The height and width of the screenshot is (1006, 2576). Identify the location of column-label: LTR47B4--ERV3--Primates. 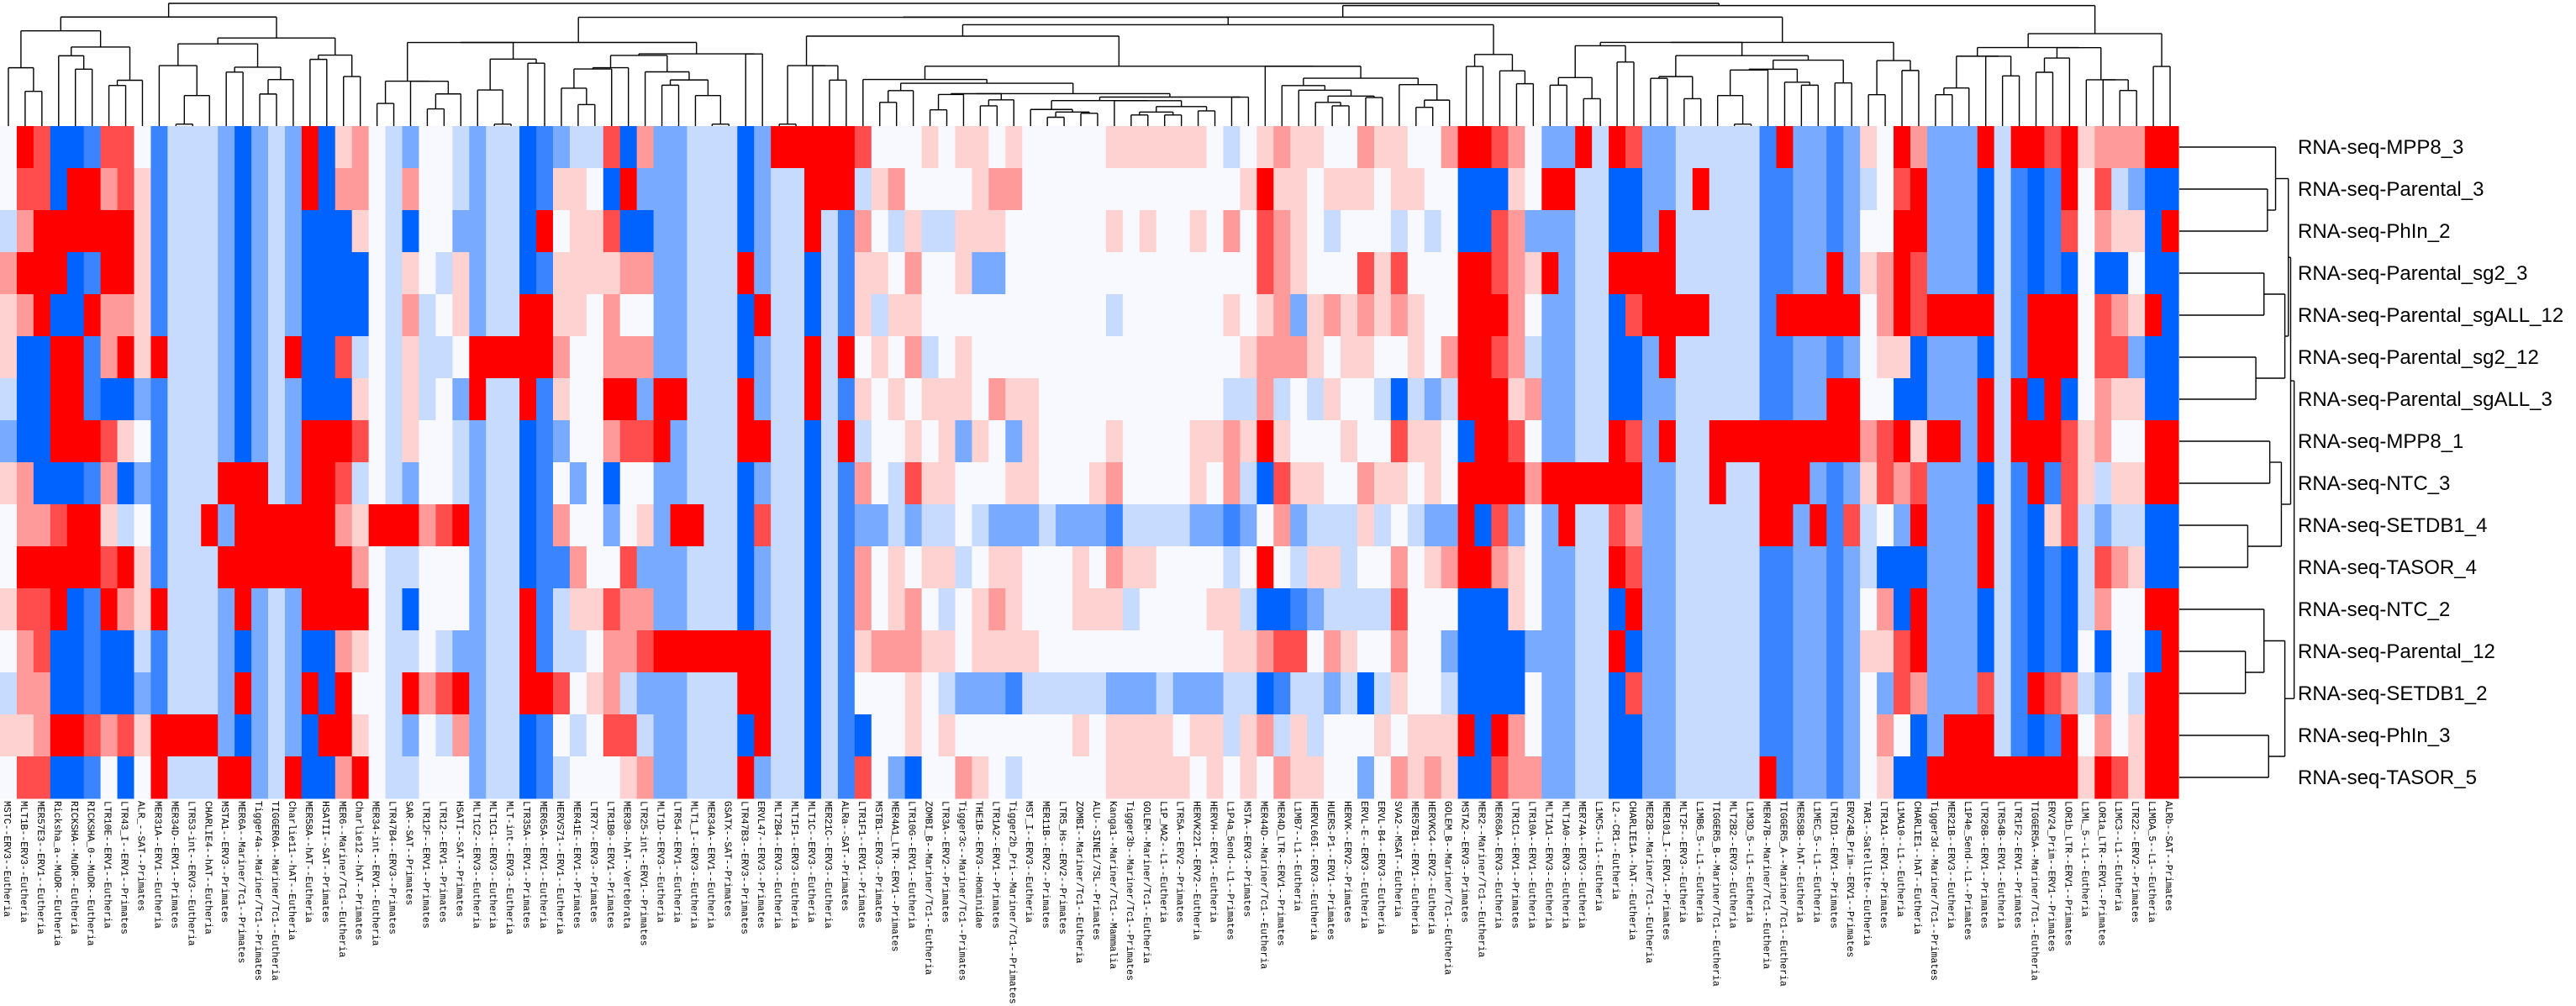
(392, 868).